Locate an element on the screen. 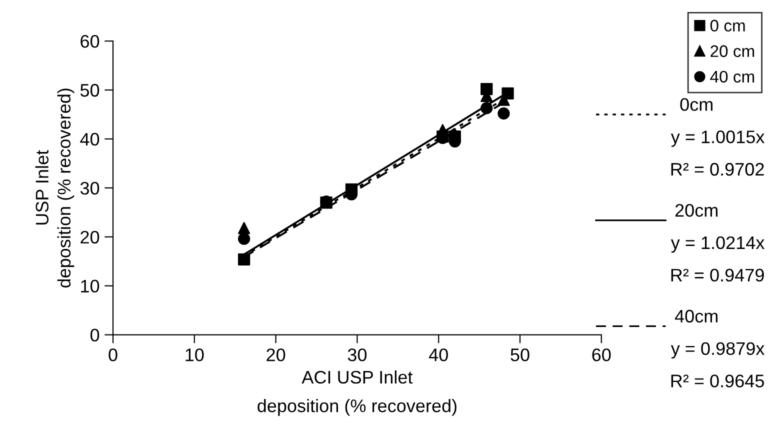 This screenshot has width=774, height=432. legend-label: 0cm is located at coordinates (696, 104).